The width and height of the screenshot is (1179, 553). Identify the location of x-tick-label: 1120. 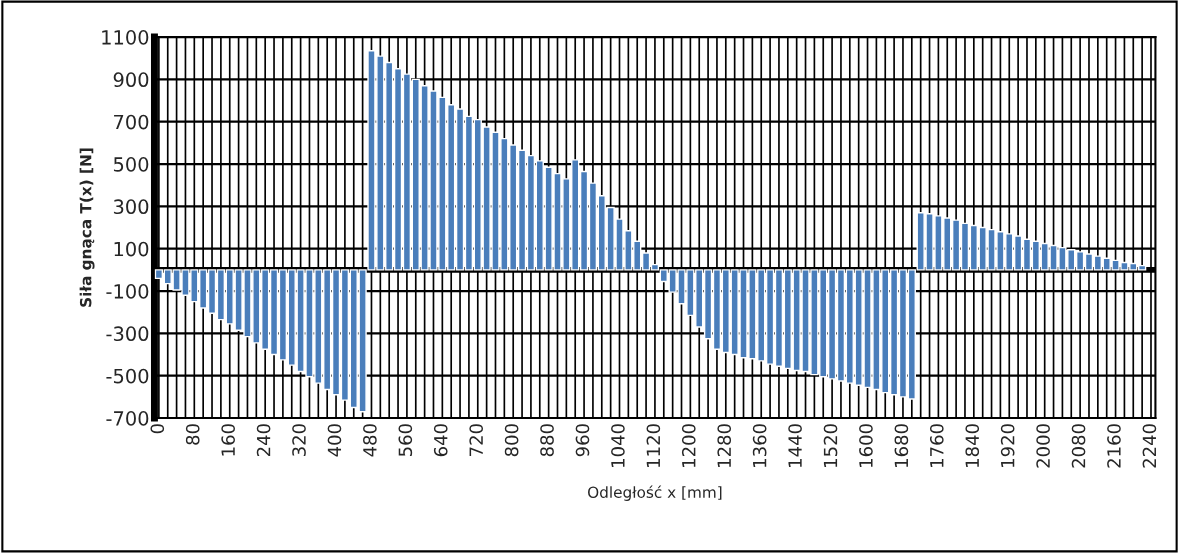
(653, 445).